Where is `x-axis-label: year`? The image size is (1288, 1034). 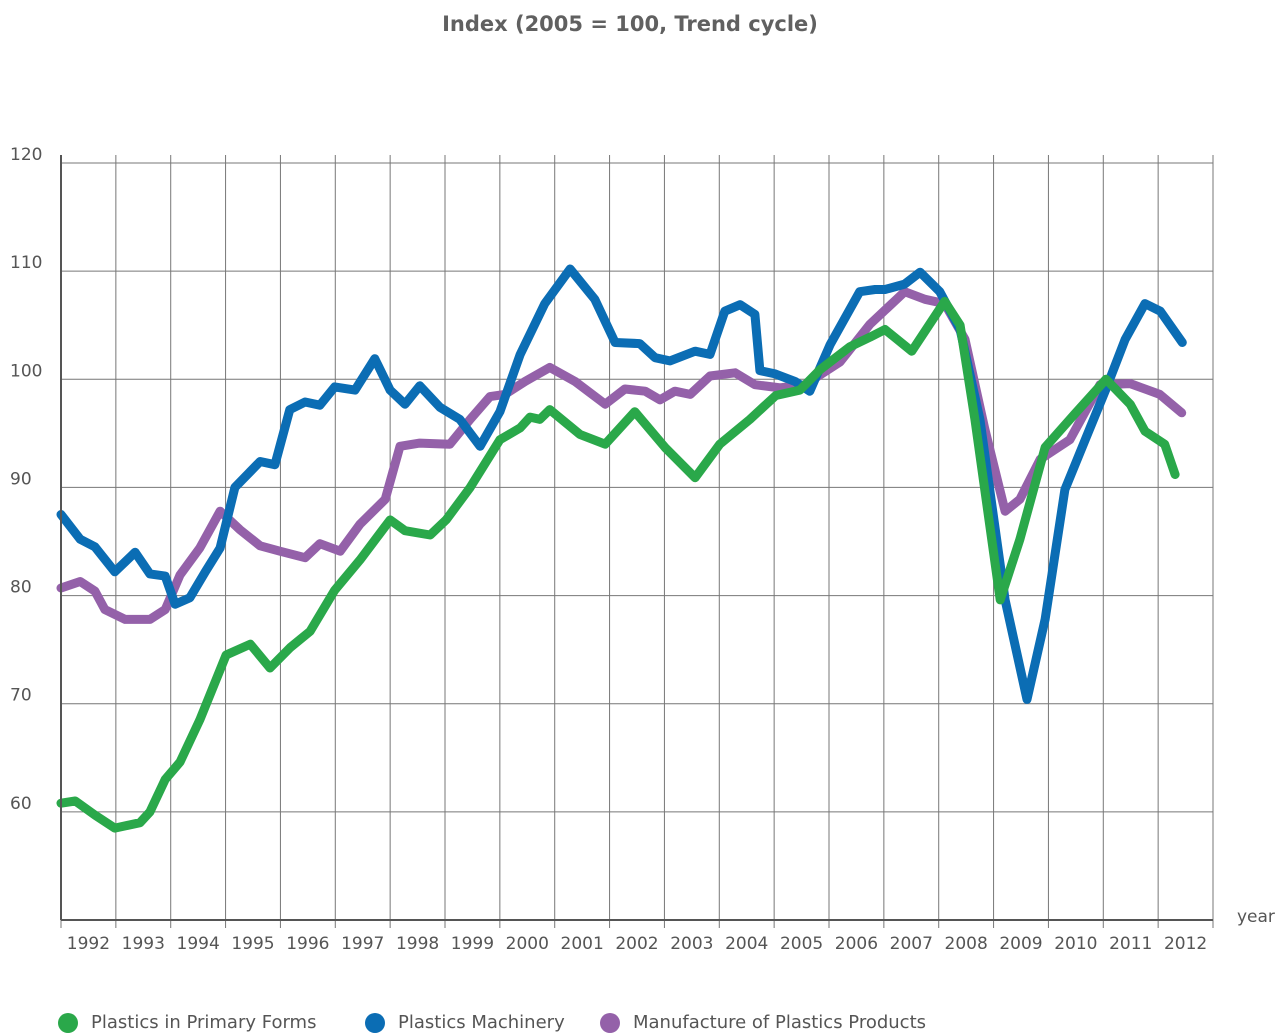 x-axis-label: year is located at coordinates (1256, 917).